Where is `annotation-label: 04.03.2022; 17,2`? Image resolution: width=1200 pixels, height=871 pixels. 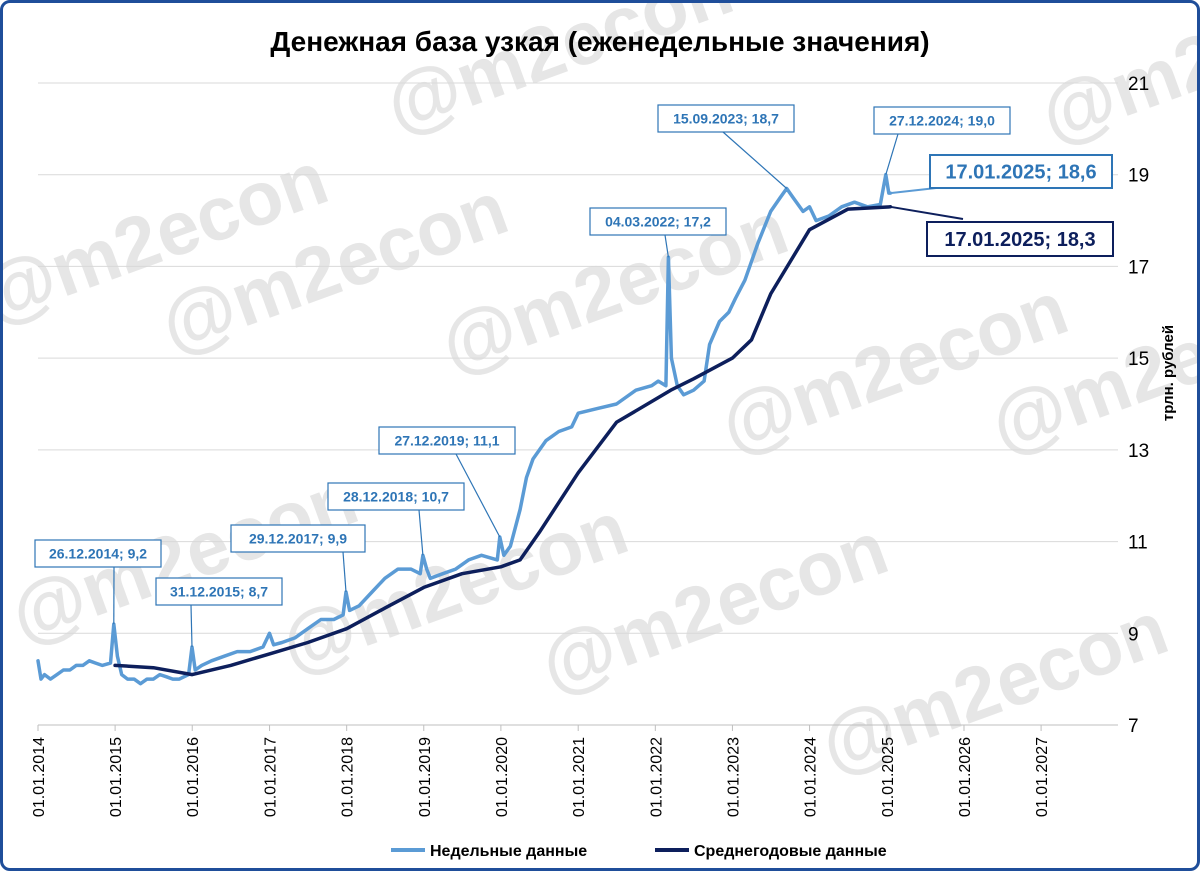
annotation-label: 04.03.2022; 17,2 is located at coordinates (658, 222).